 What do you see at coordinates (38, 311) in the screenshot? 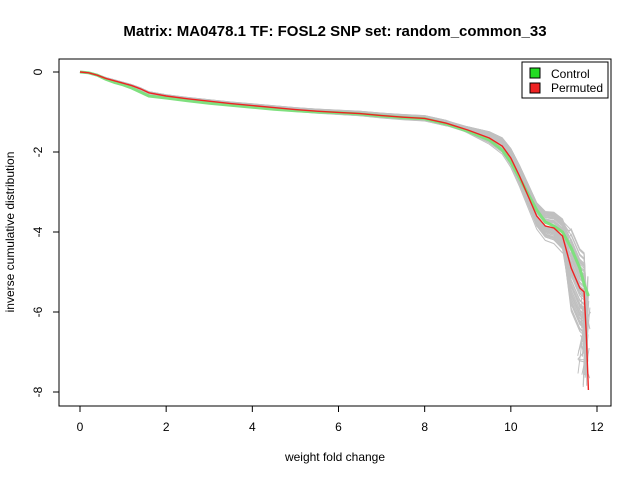
I see `y-tick-label: -6` at bounding box center [38, 311].